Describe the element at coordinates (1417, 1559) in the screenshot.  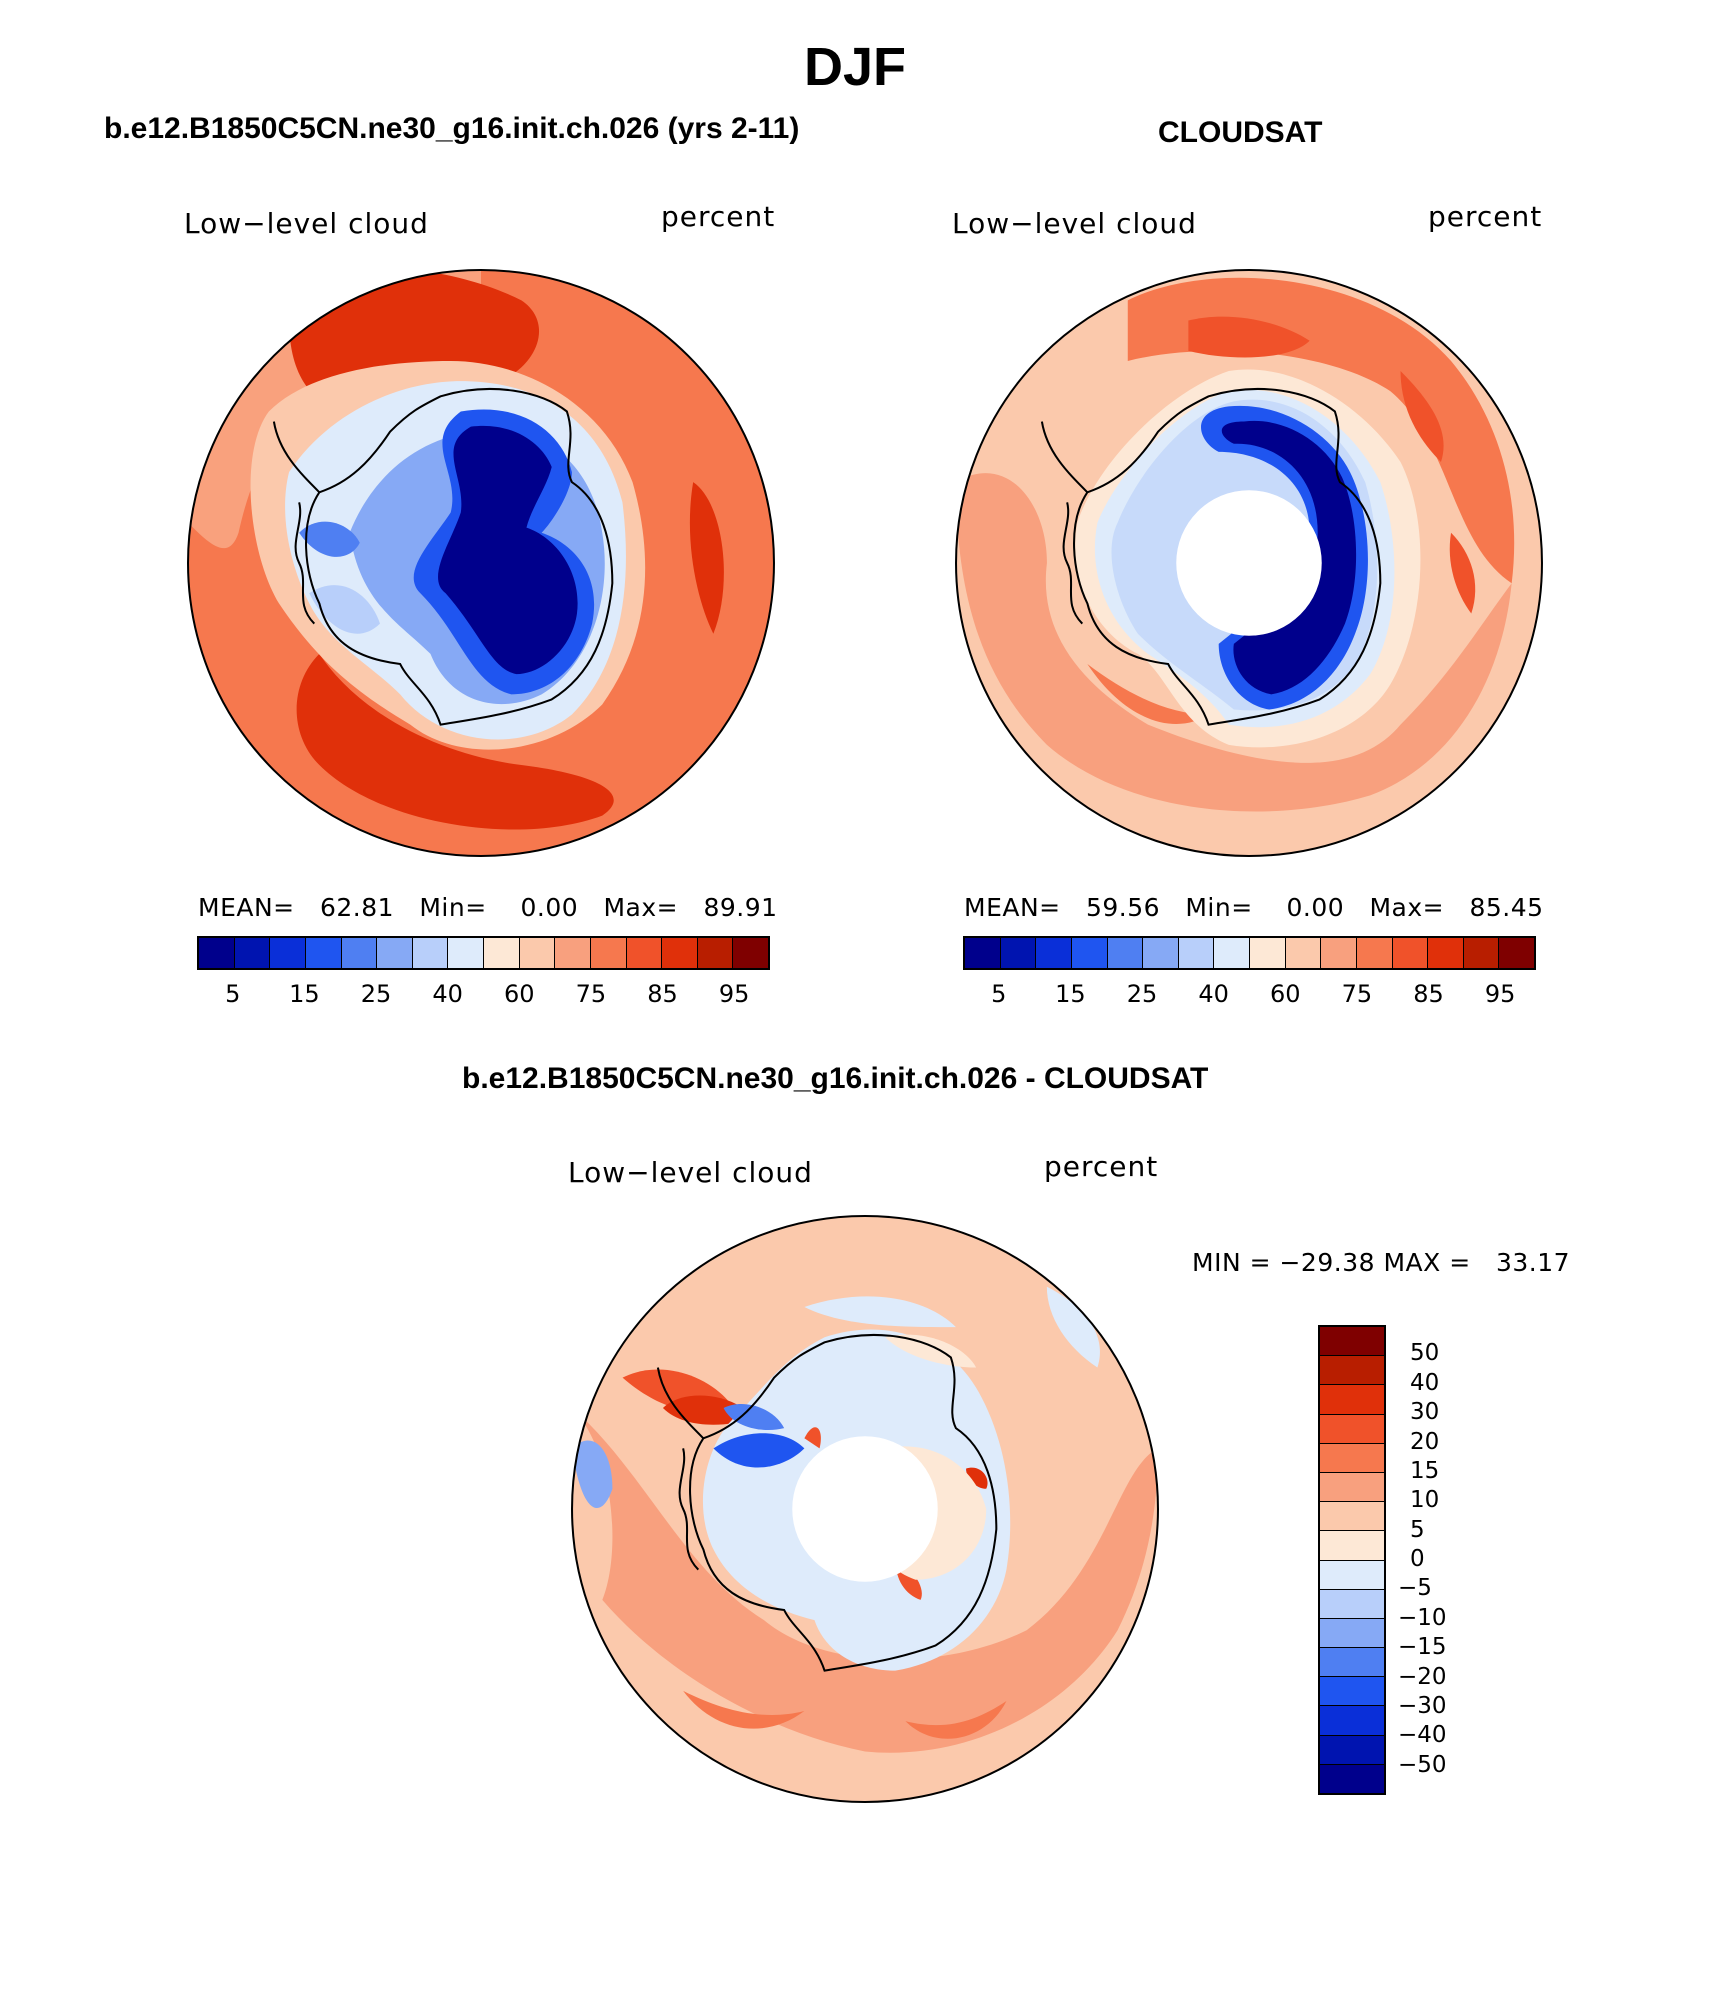
I see `colorbar-tick-label: 0` at that location.